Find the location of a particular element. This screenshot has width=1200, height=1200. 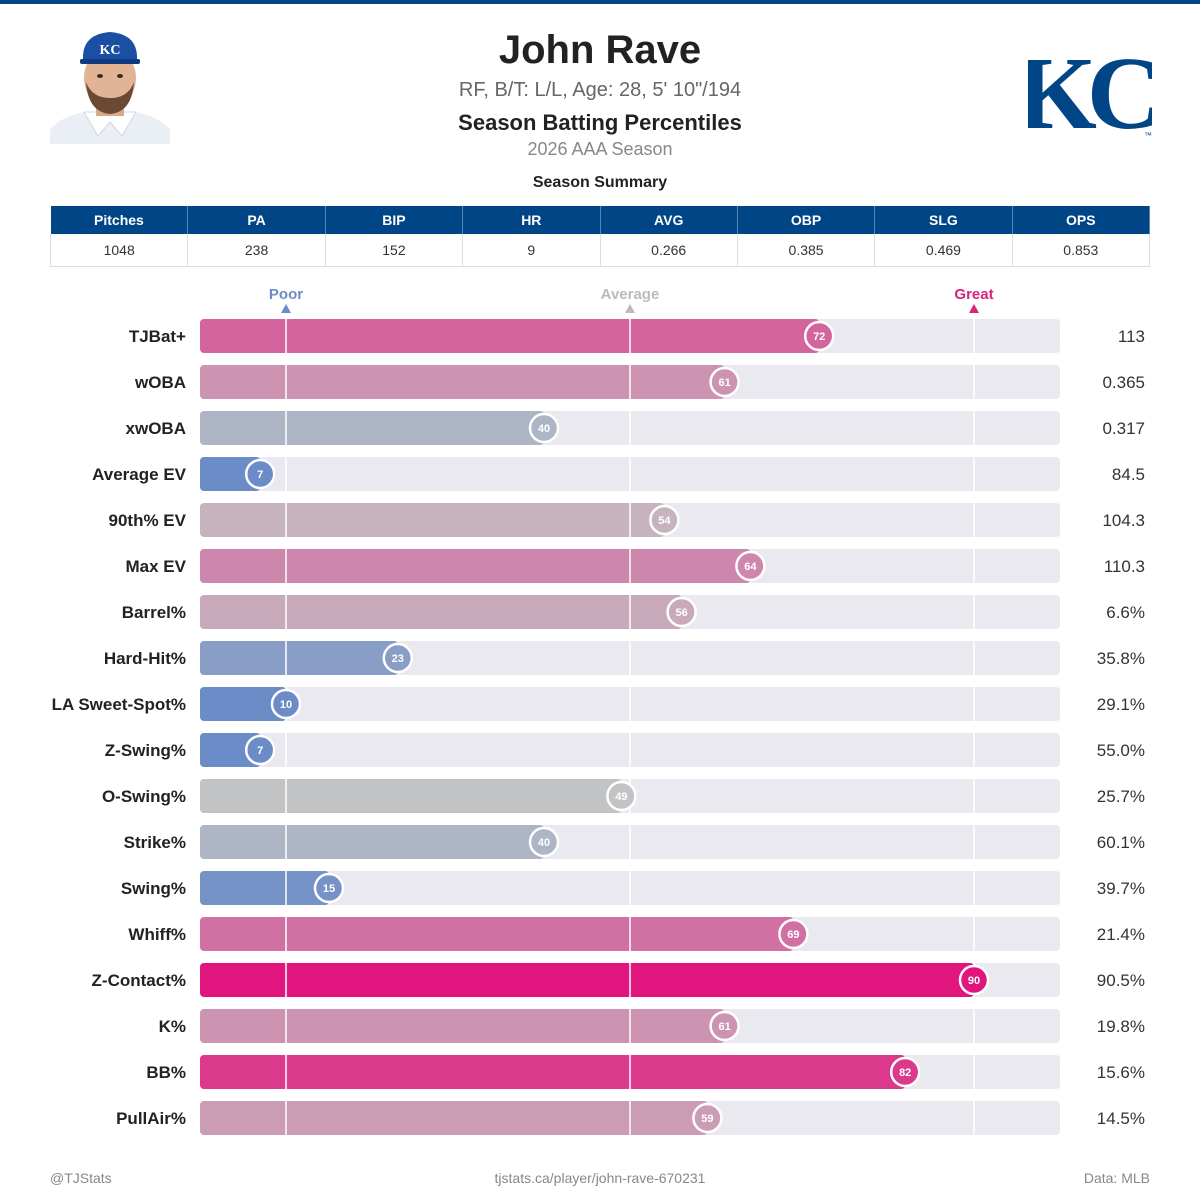

percentile-label-average-ev: 7 is located at coordinates (260, 475).